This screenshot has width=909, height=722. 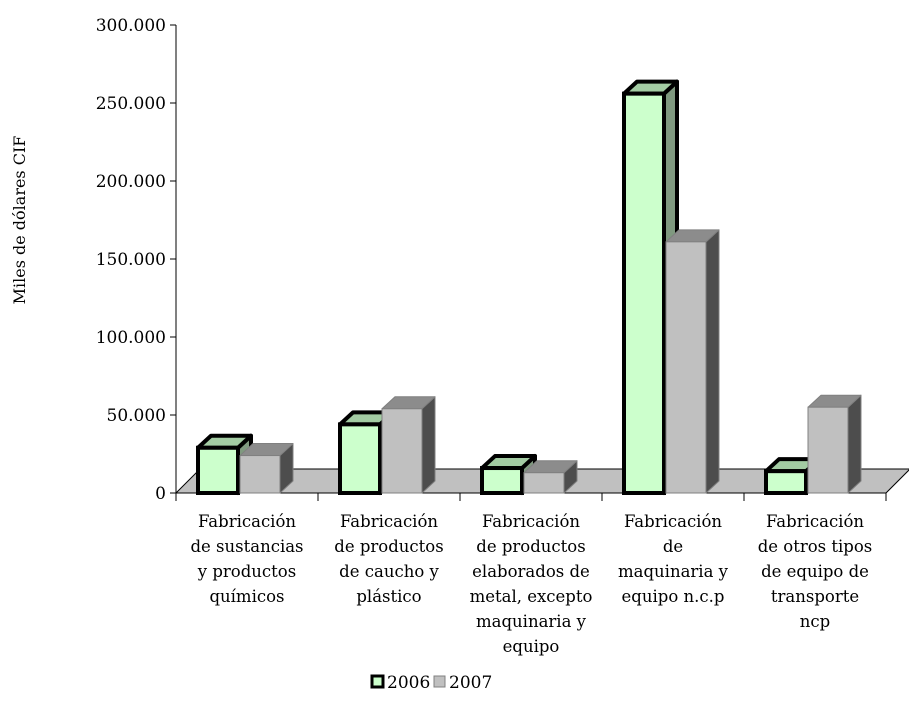 What do you see at coordinates (470, 683) in the screenshot?
I see `legend-label: 2007` at bounding box center [470, 683].